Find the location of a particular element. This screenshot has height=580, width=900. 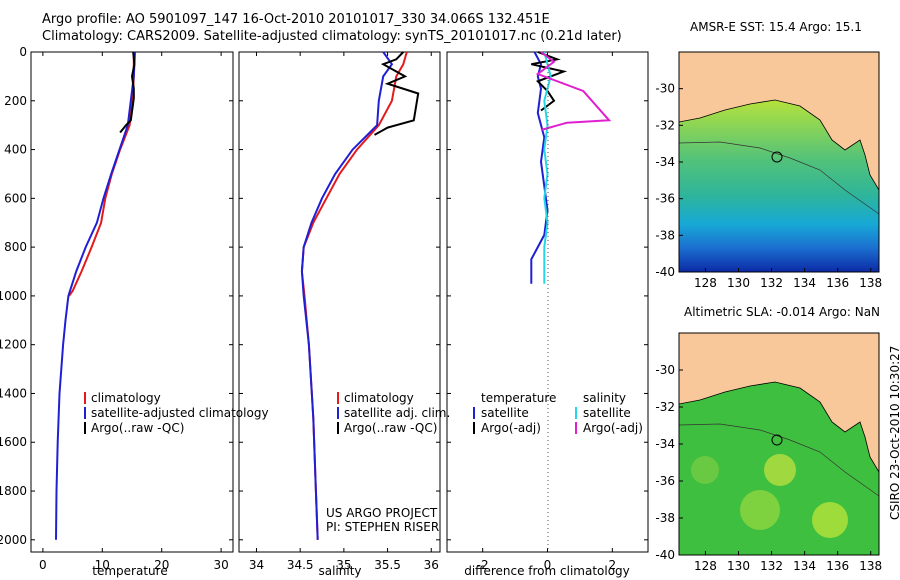

y-tick-label: 1800 is located at coordinates (13, 491).